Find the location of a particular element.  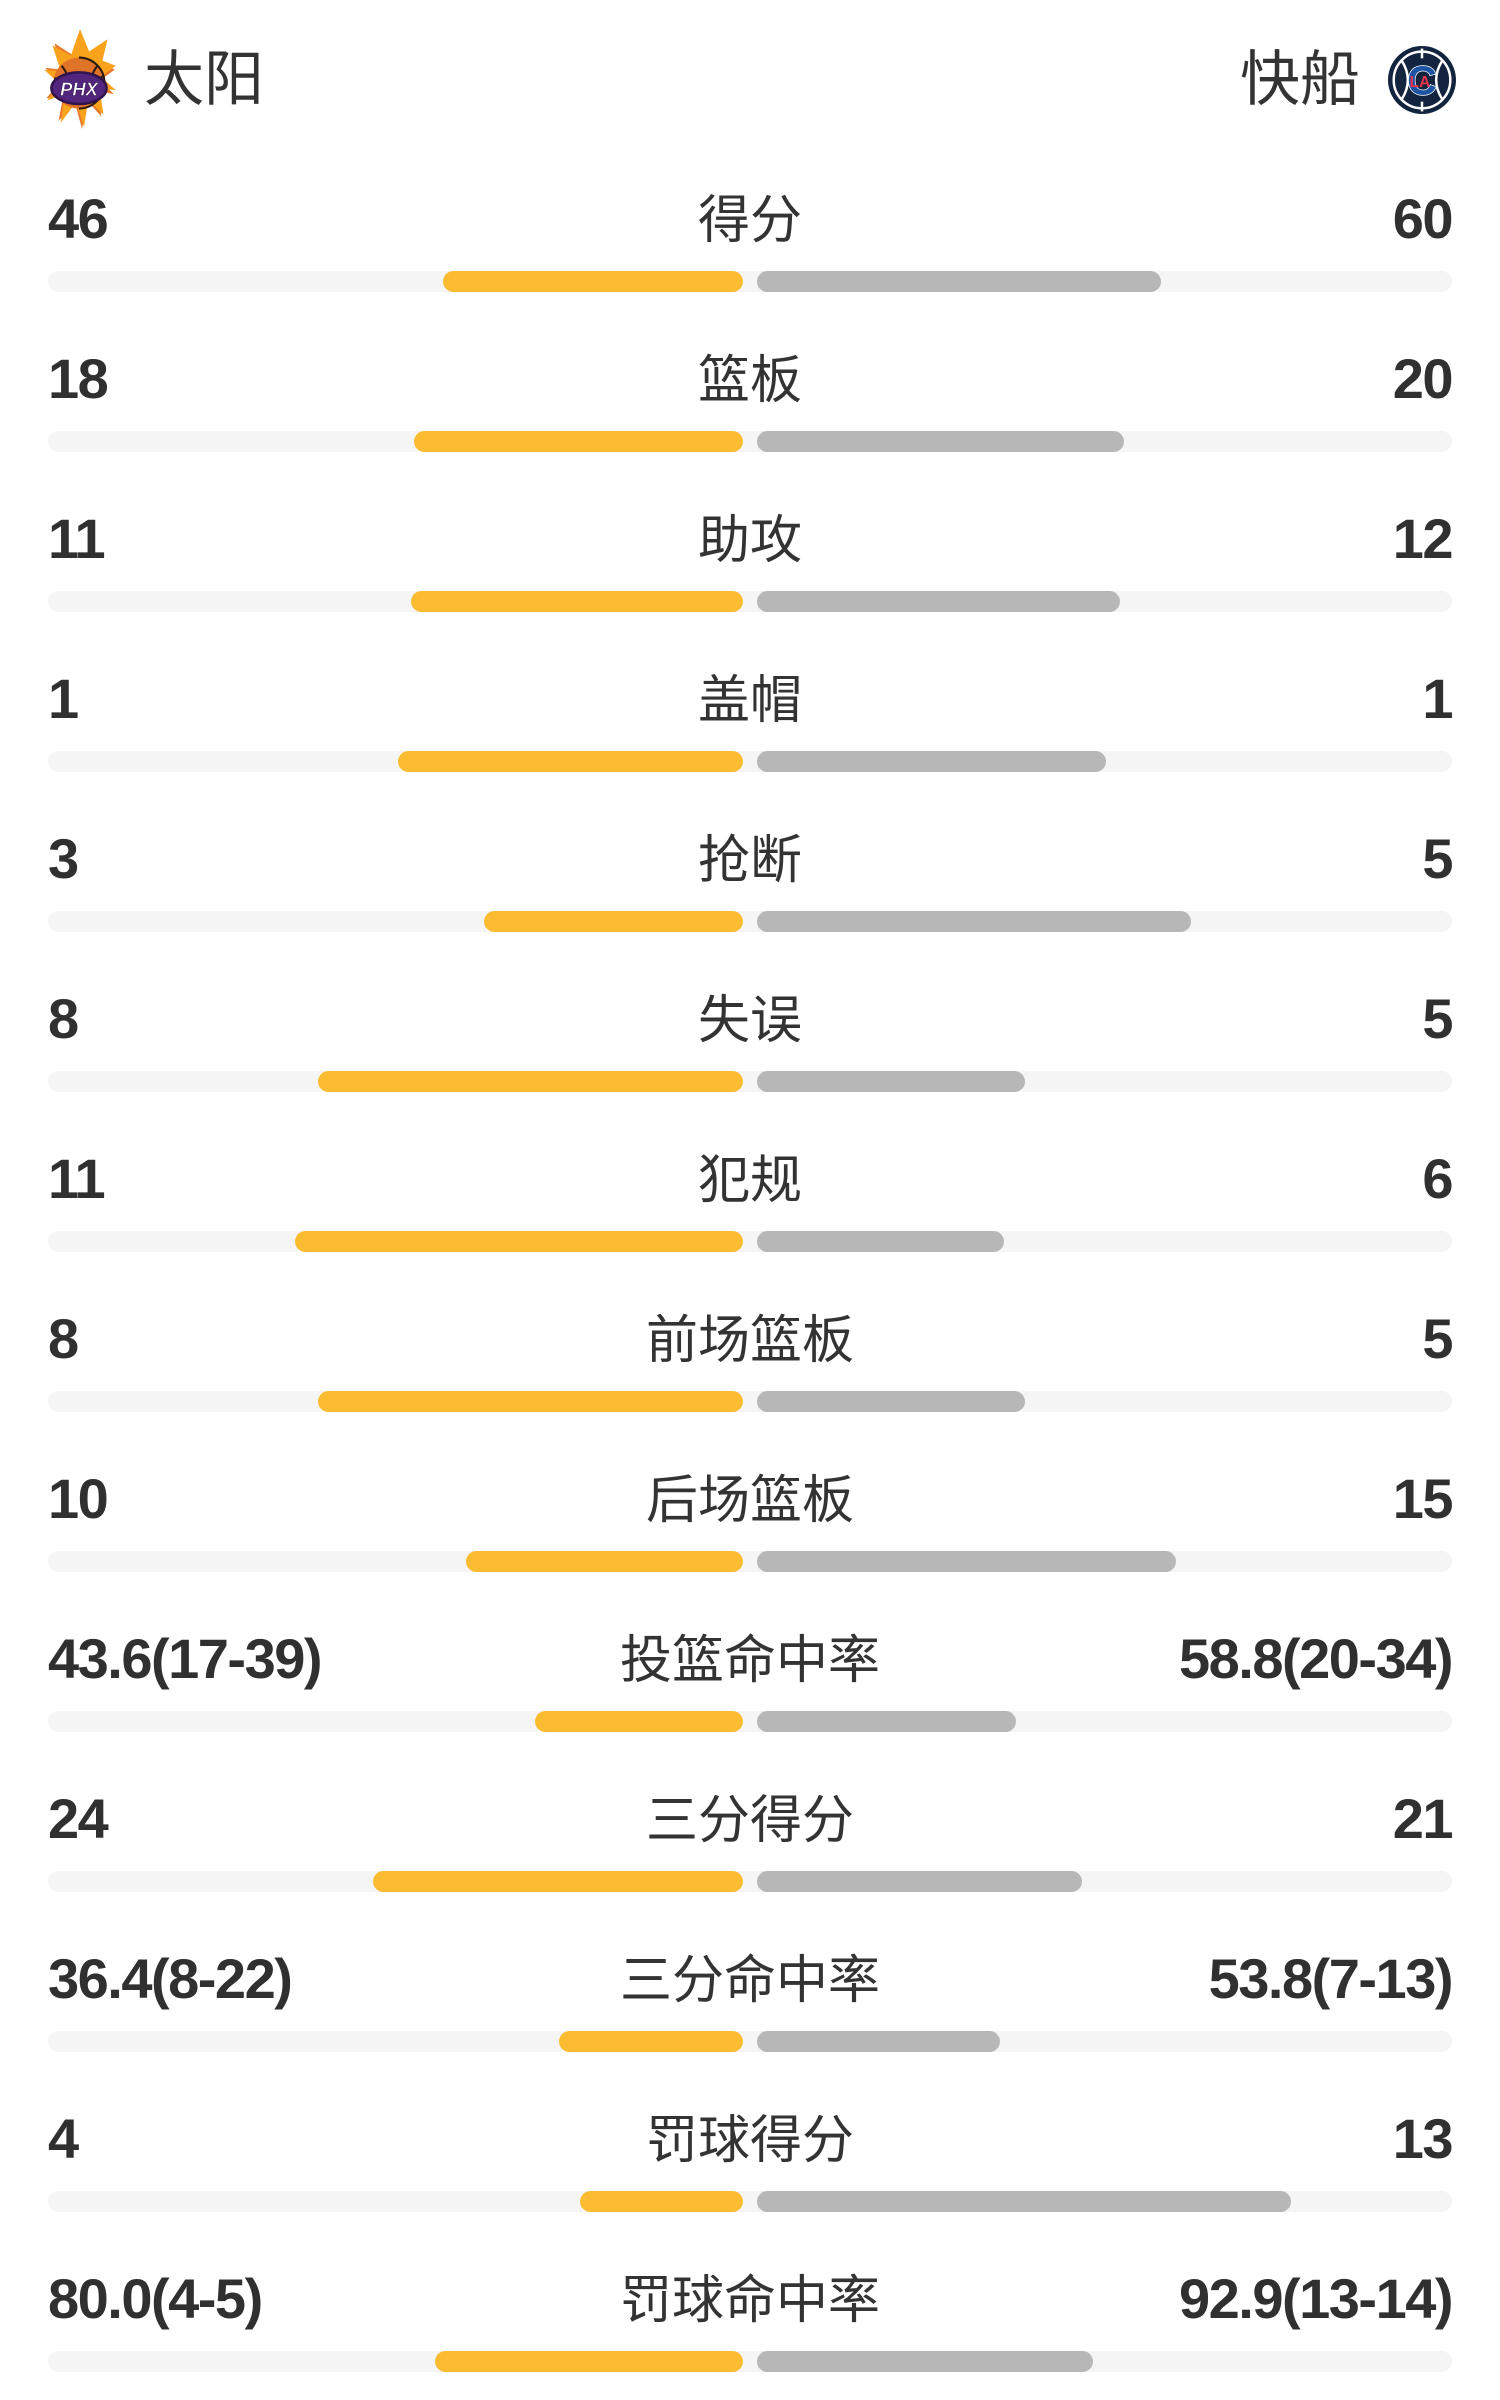

home-value: 10 is located at coordinates (78, 1498).